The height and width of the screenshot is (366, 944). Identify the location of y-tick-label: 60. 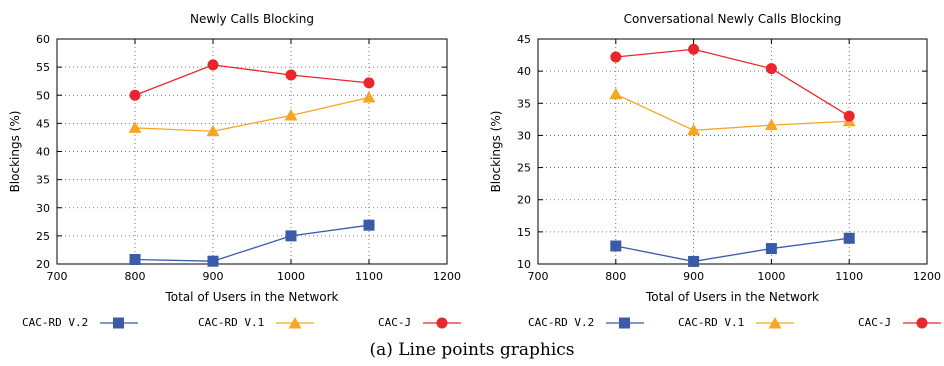
(43, 39).